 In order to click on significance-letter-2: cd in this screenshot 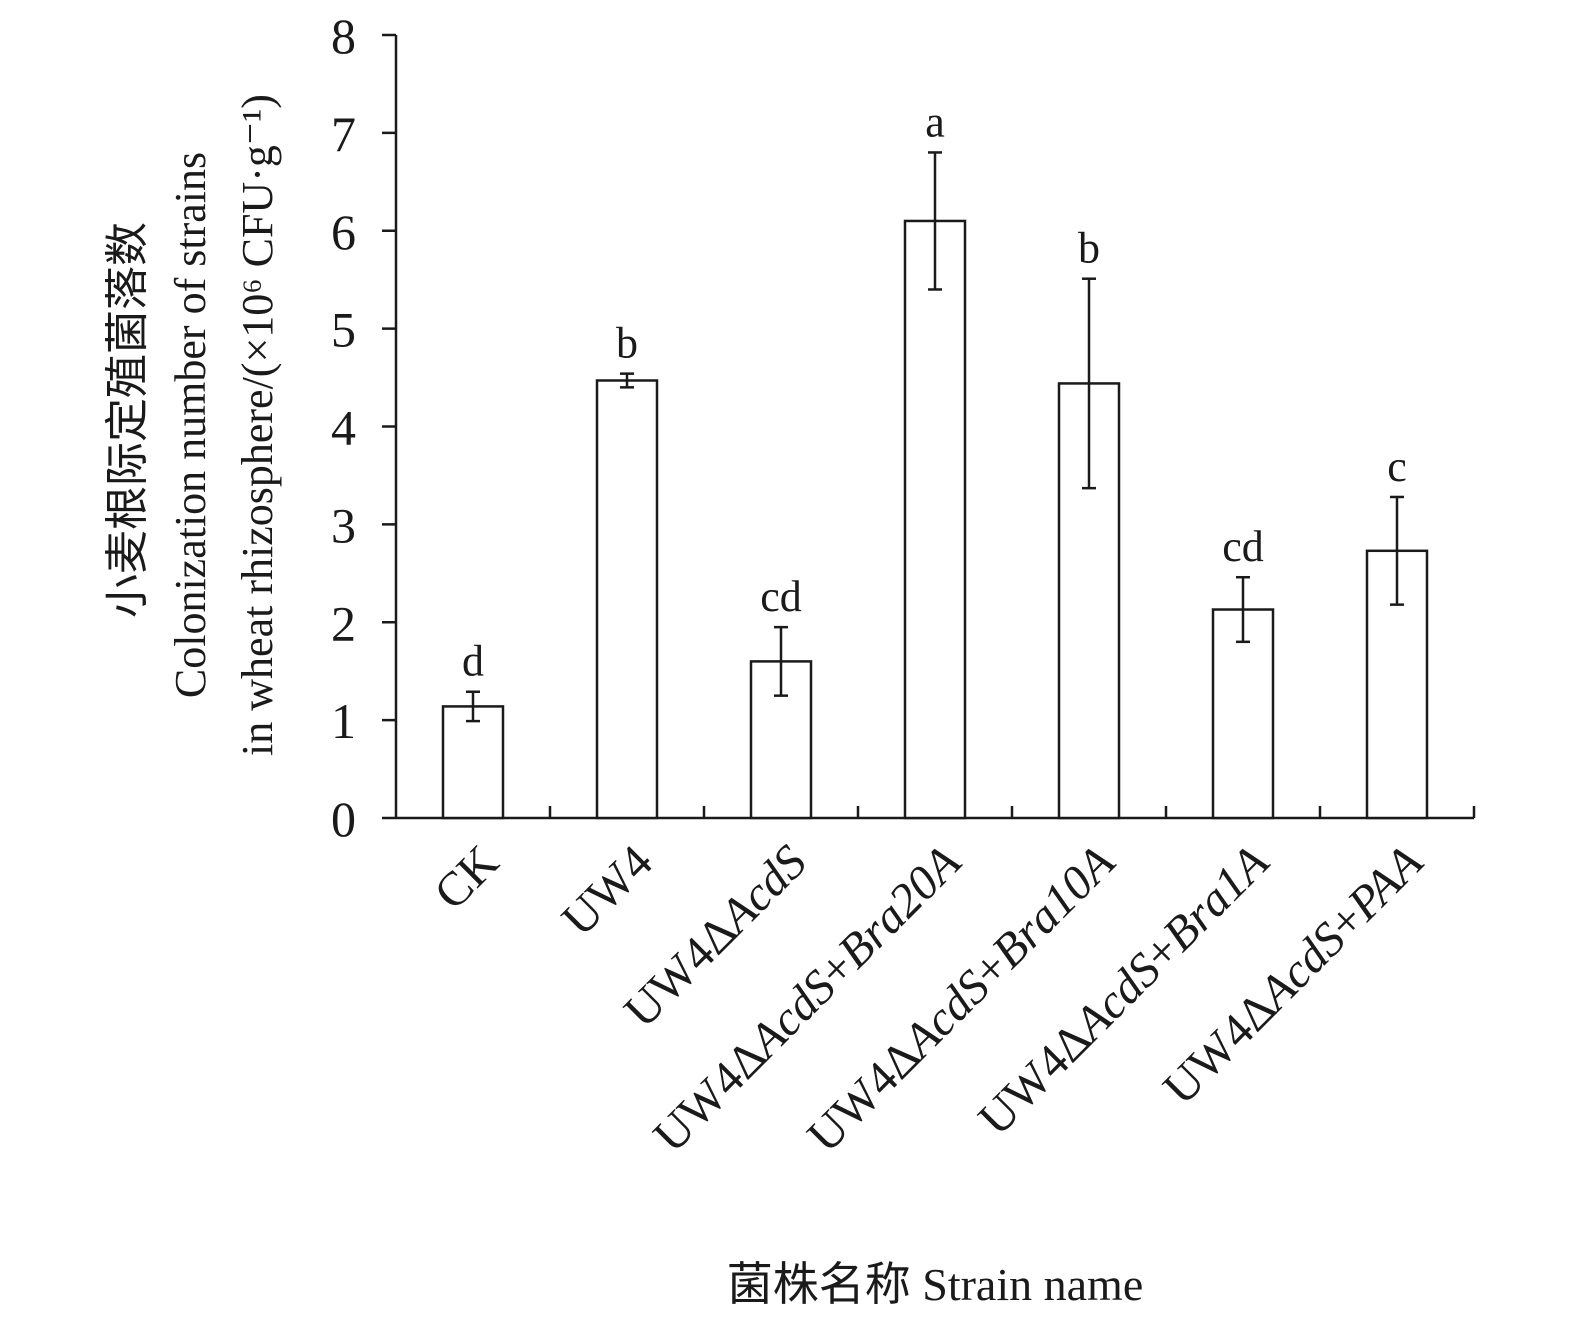, I will do `click(781, 596)`.